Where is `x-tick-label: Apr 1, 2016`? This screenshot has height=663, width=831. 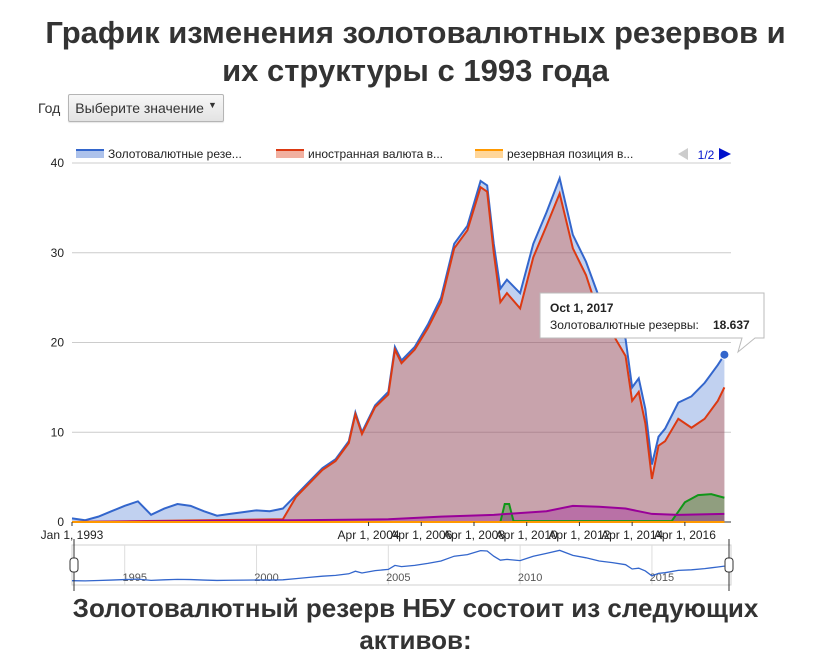 x-tick-label: Apr 1, 2016 is located at coordinates (685, 535).